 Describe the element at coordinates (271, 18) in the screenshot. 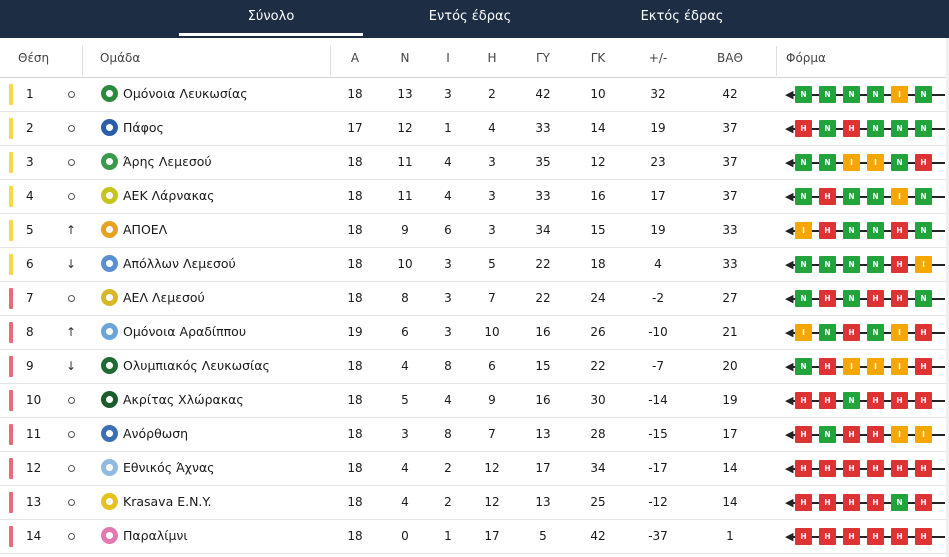

I see `tab-overall: Σύνολο` at that location.